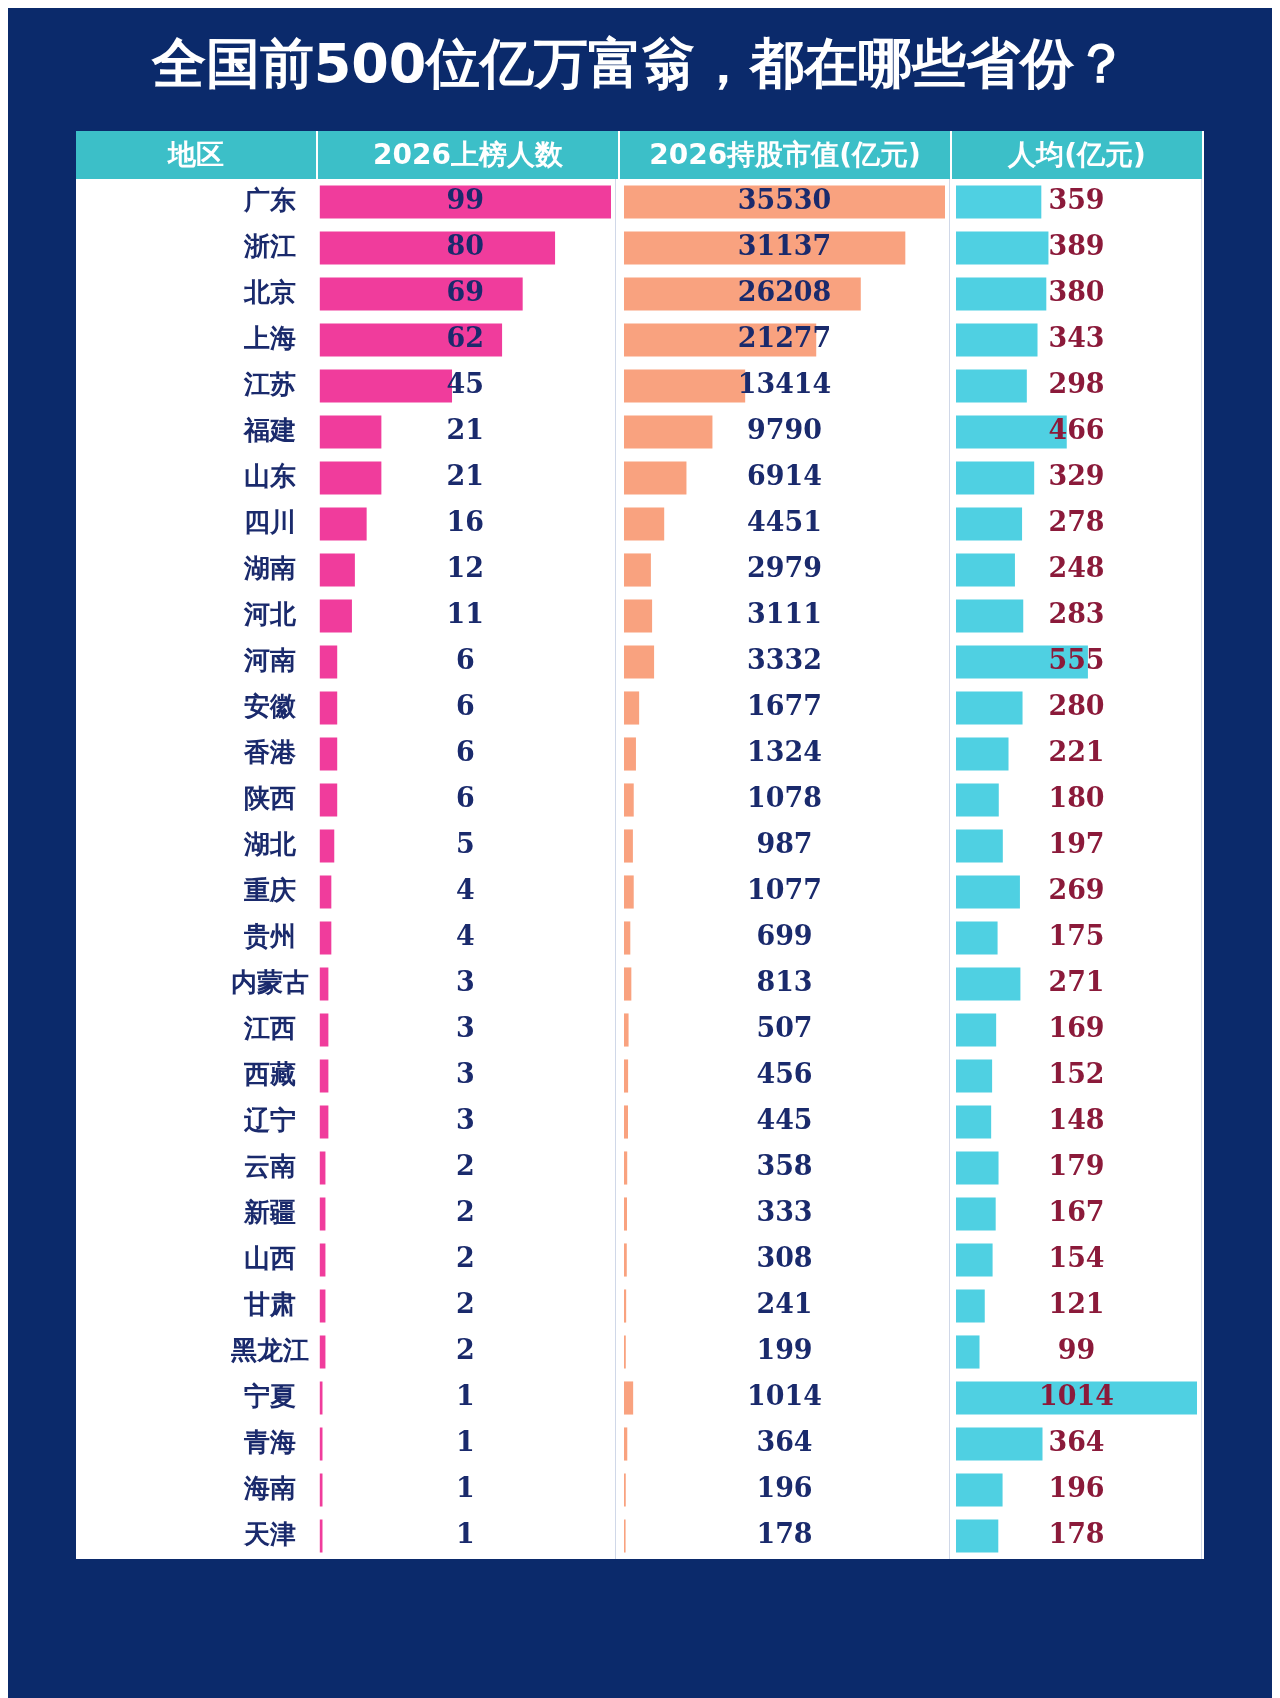  Describe the element at coordinates (1076, 843) in the screenshot. I see `data-label: 197` at that location.